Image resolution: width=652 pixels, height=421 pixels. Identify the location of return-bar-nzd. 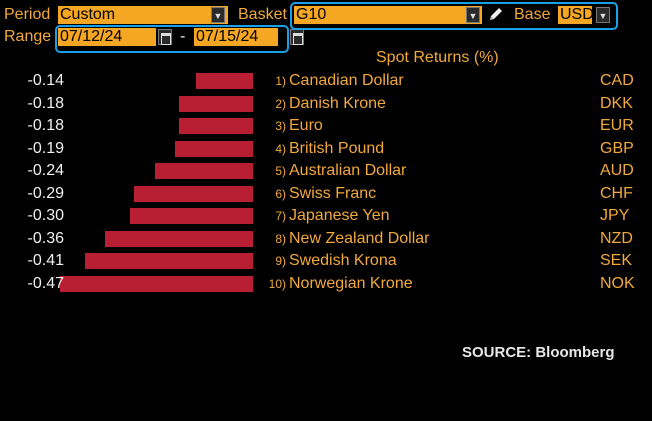
(179, 238).